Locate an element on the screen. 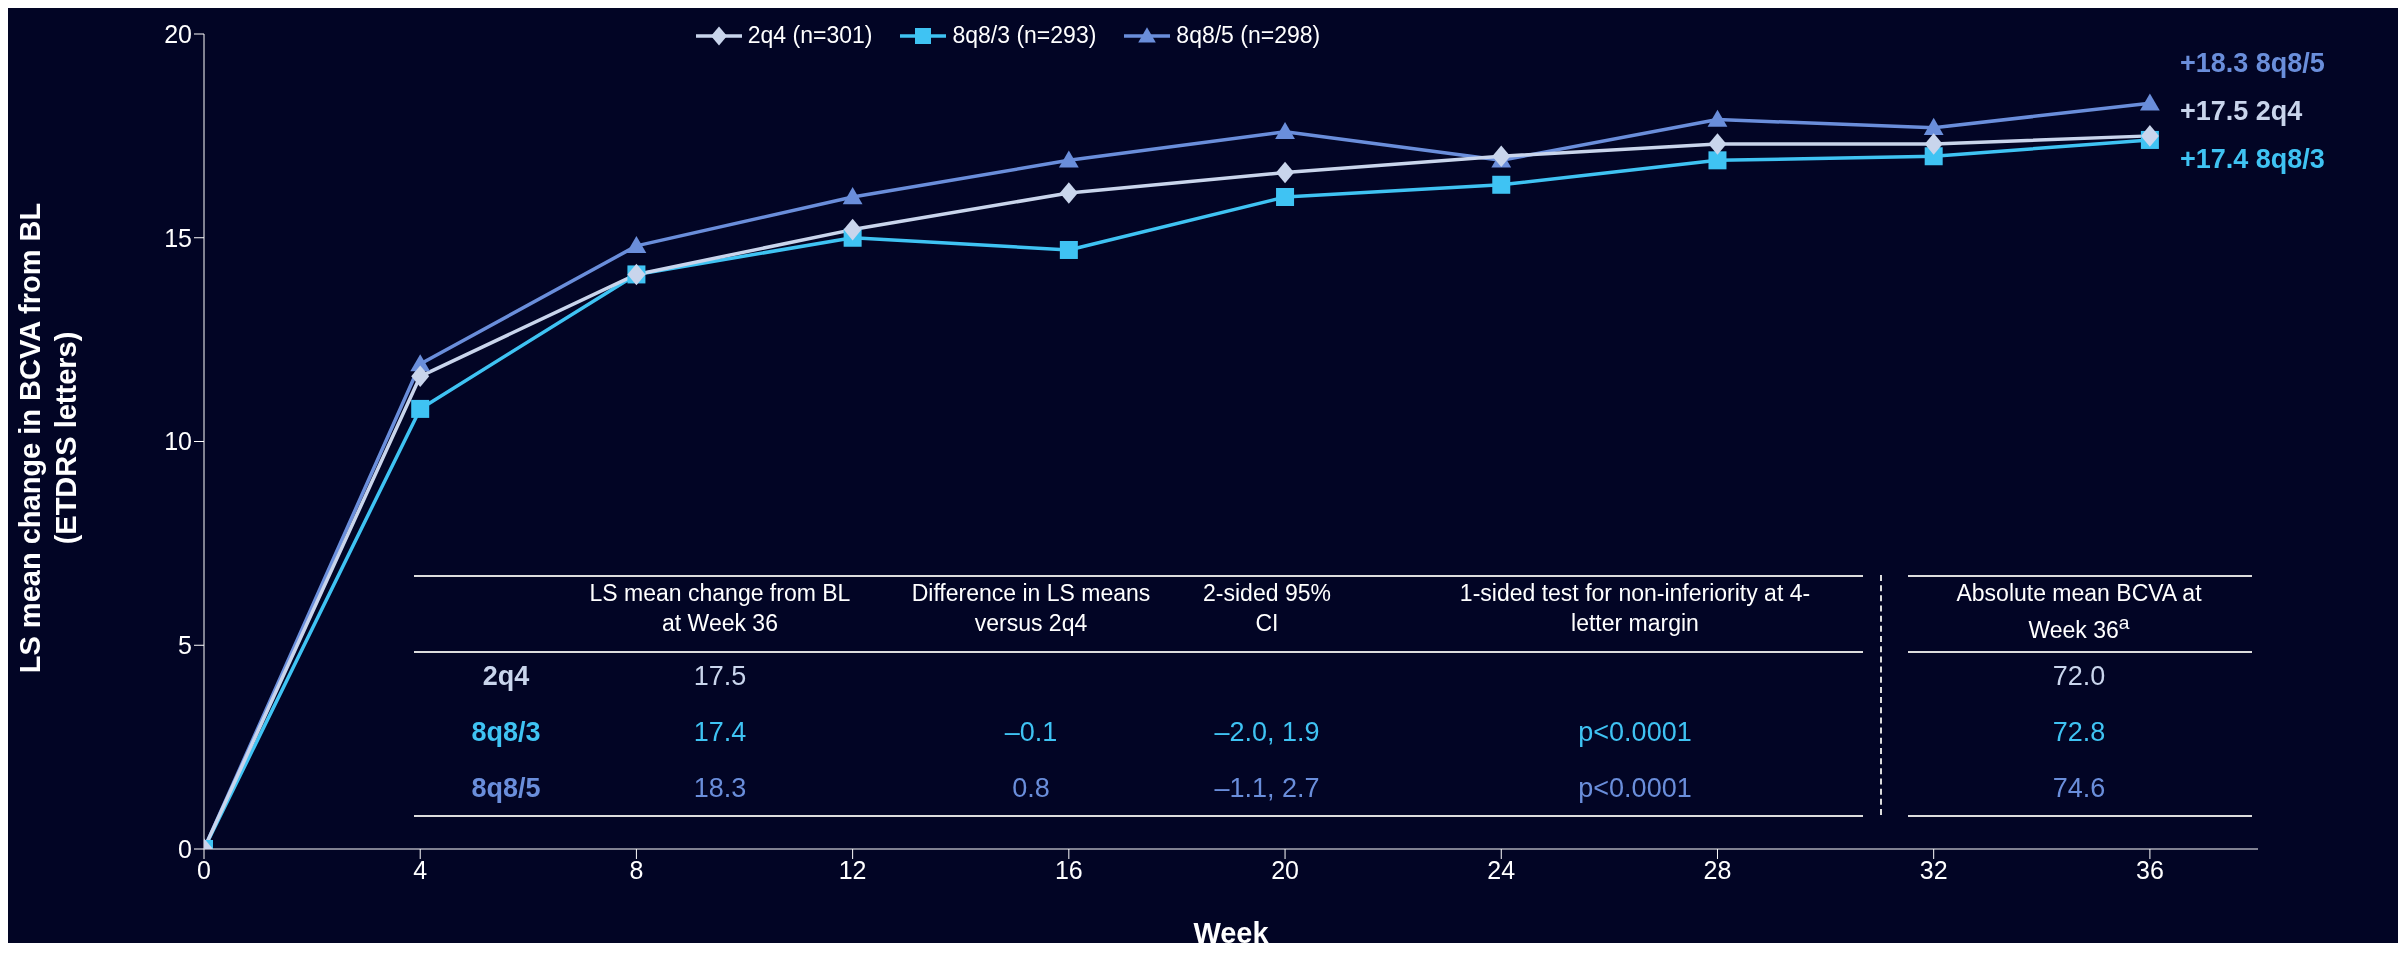 This screenshot has height=953, width=2402. y-tick-label: 15 is located at coordinates (178, 237).